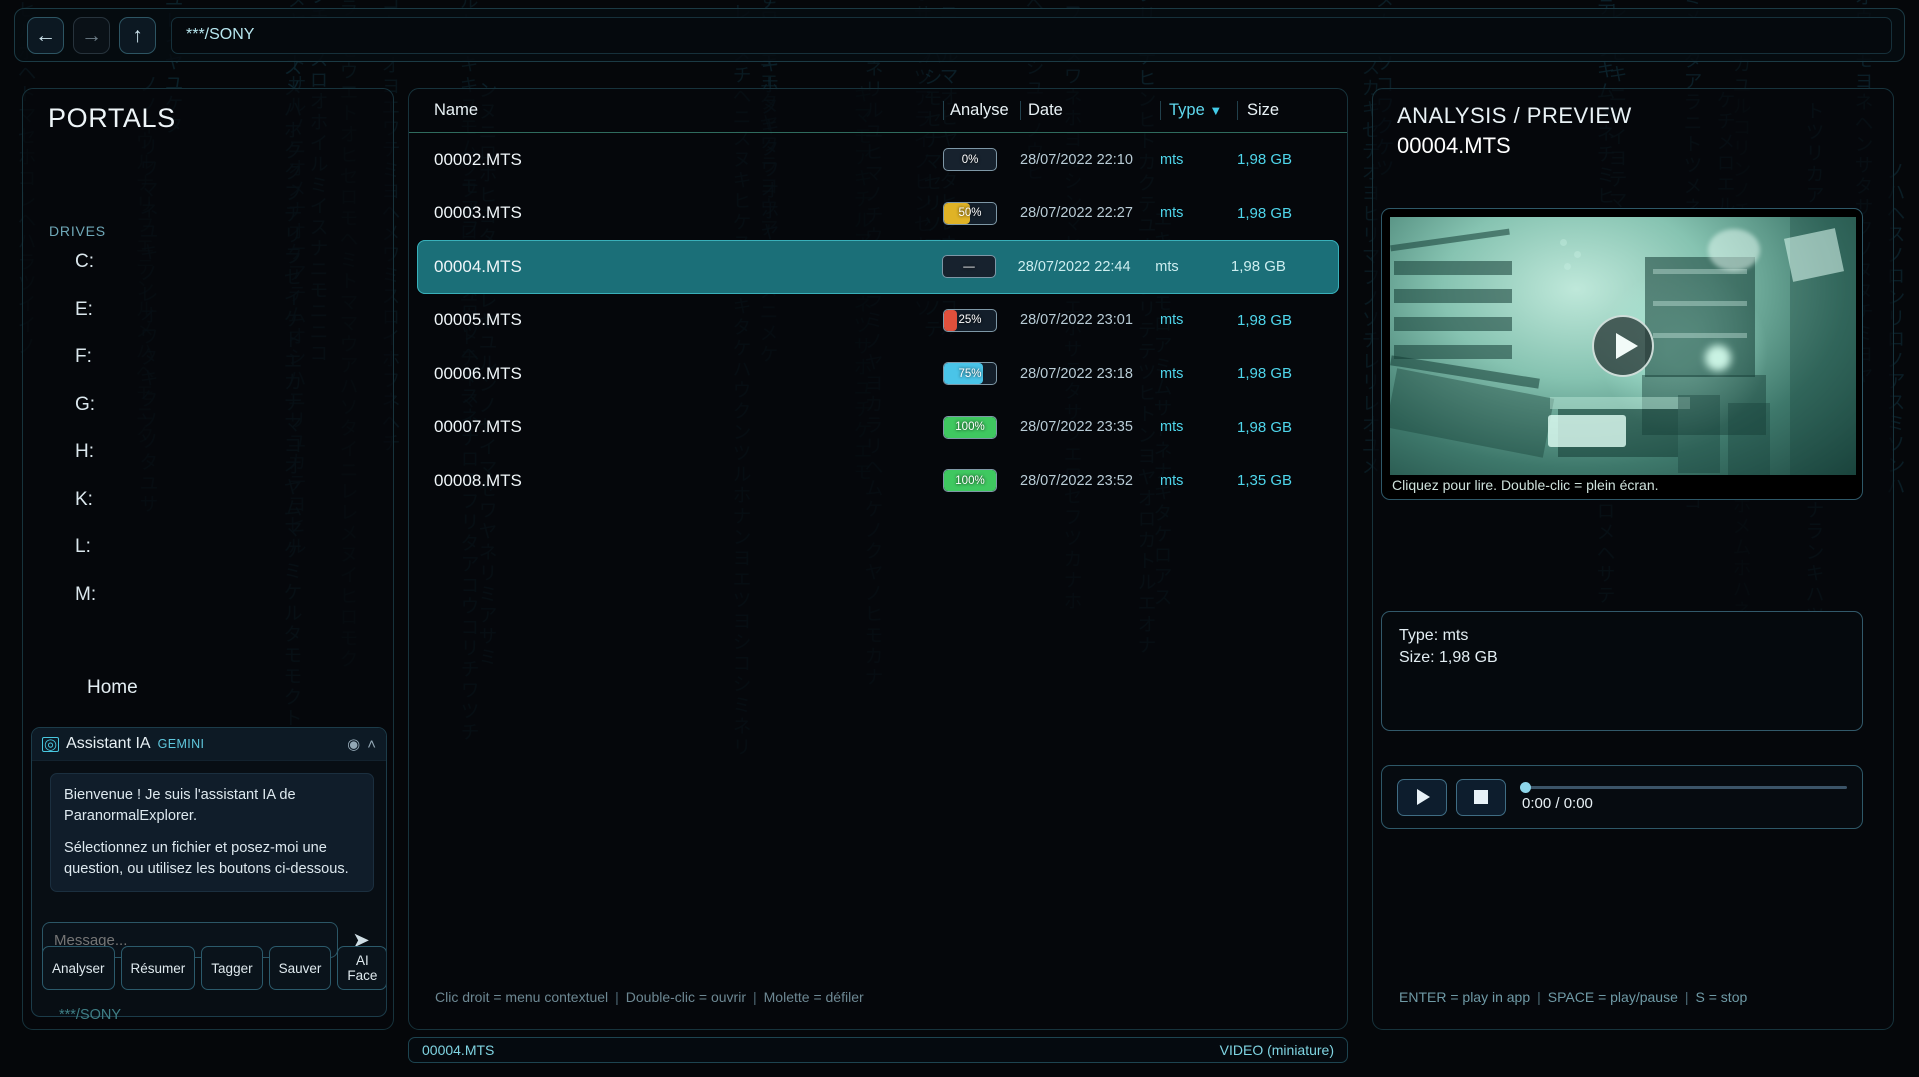 Image resolution: width=1919 pixels, height=1077 pixels. What do you see at coordinates (878, 267) in the screenshot?
I see `table-row: 00004.MTS — 28/07/2022 22:44 mts 1,98 GB` at bounding box center [878, 267].